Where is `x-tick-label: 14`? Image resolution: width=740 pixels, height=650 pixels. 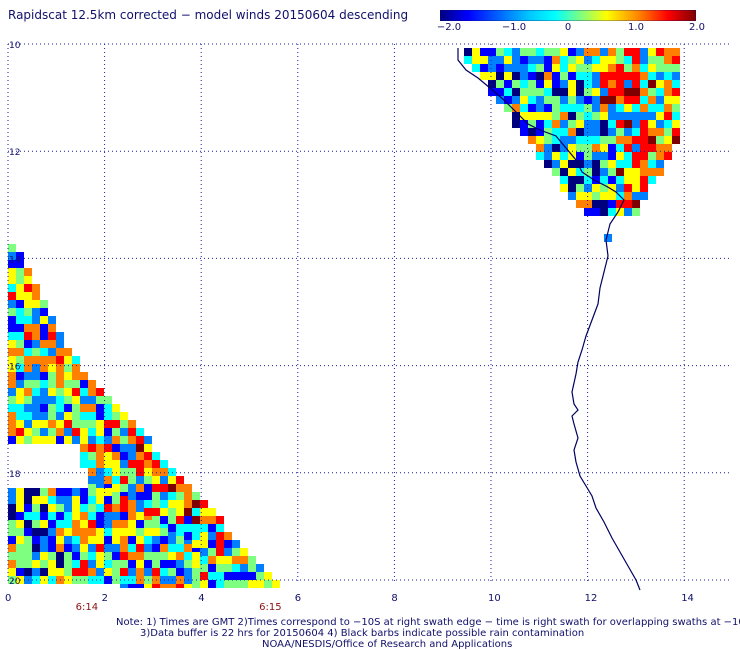 x-tick-label: 14 is located at coordinates (687, 598).